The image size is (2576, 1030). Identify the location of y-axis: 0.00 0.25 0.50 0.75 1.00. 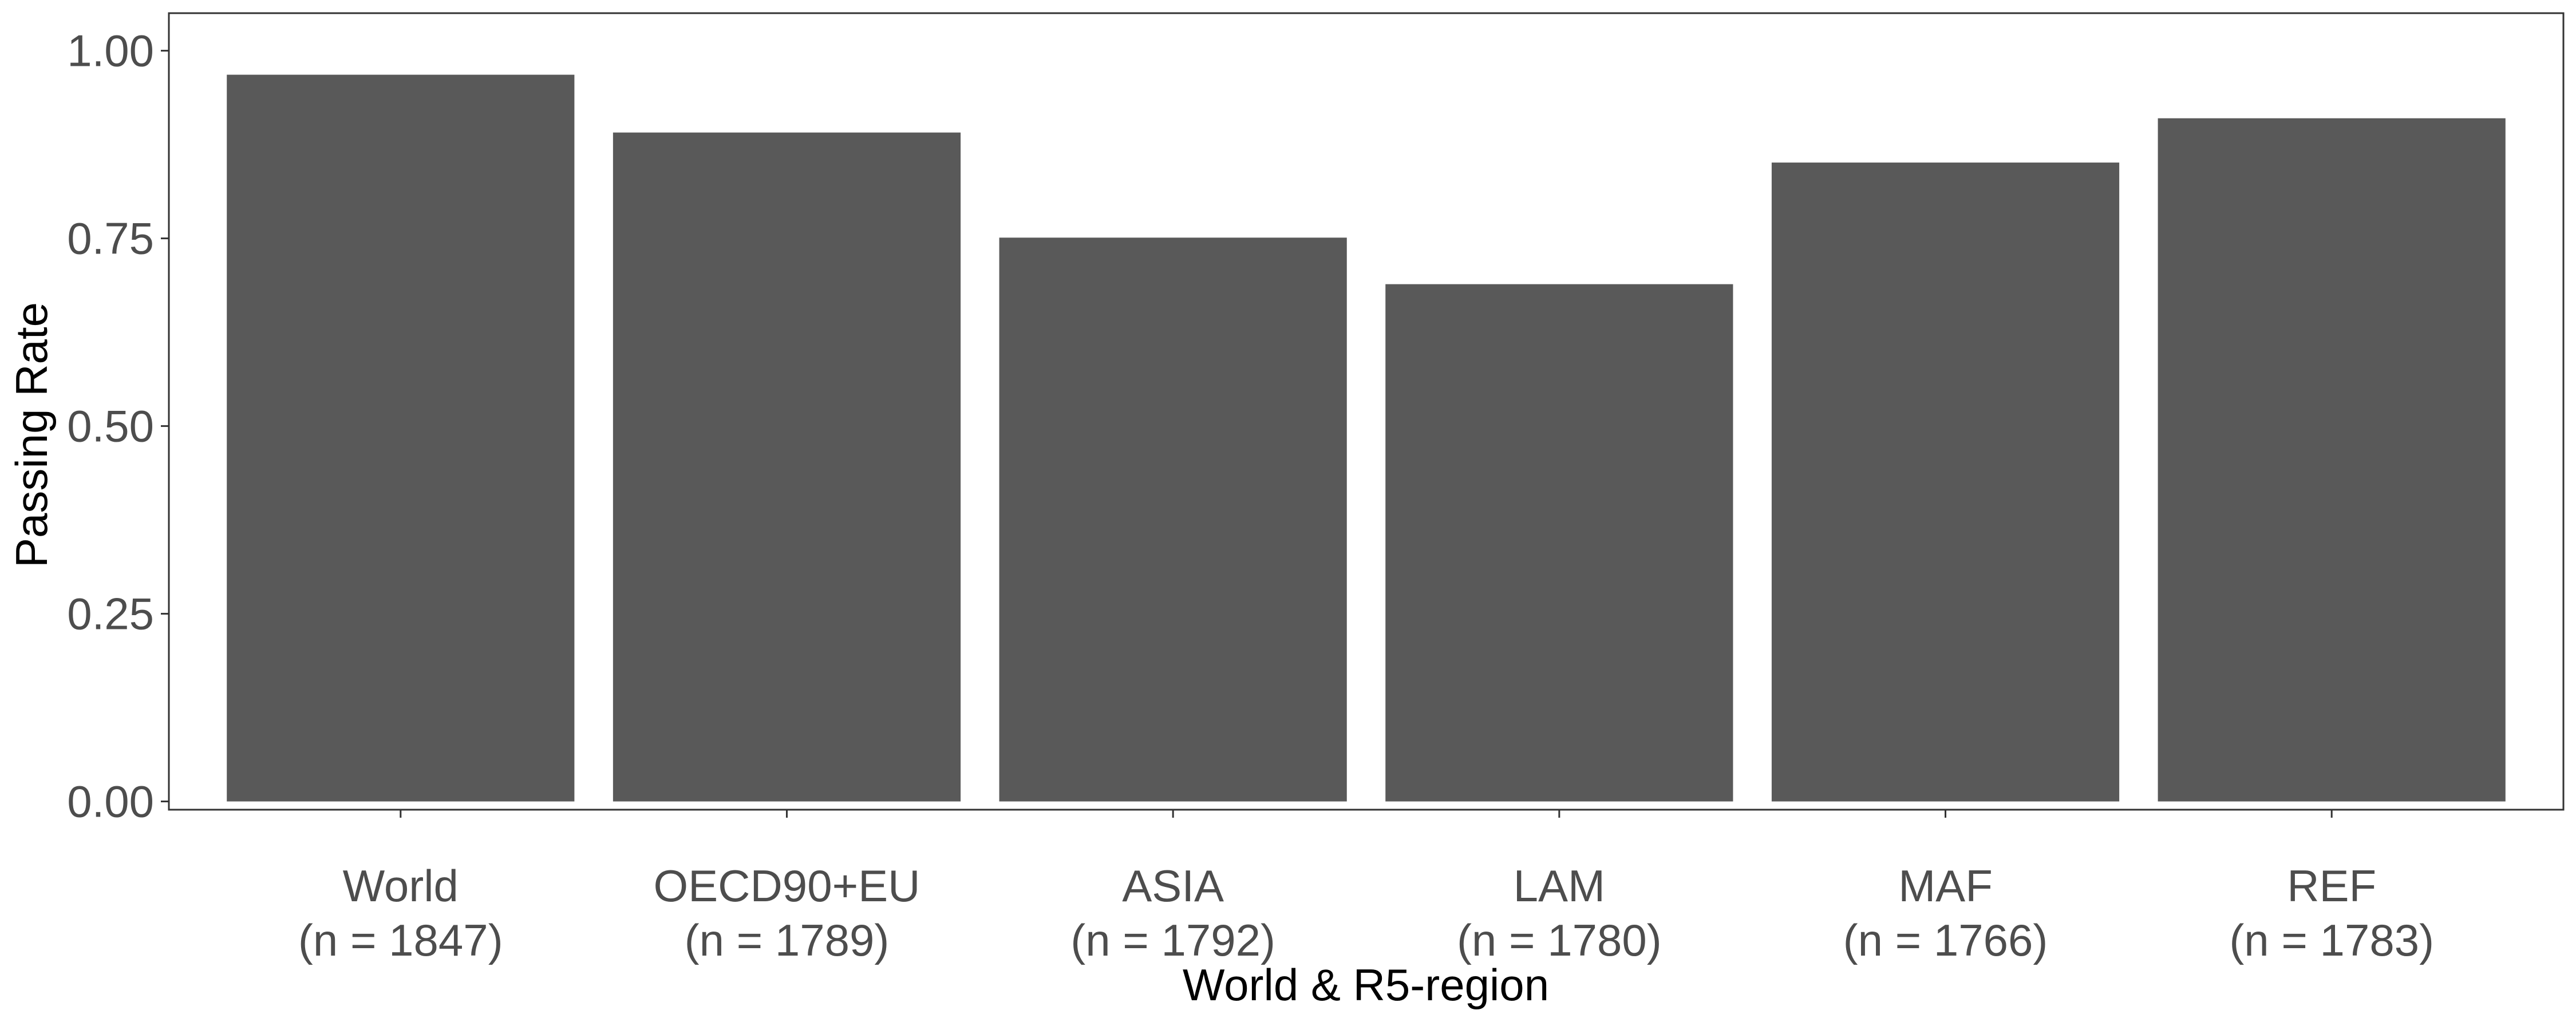
(118, 426).